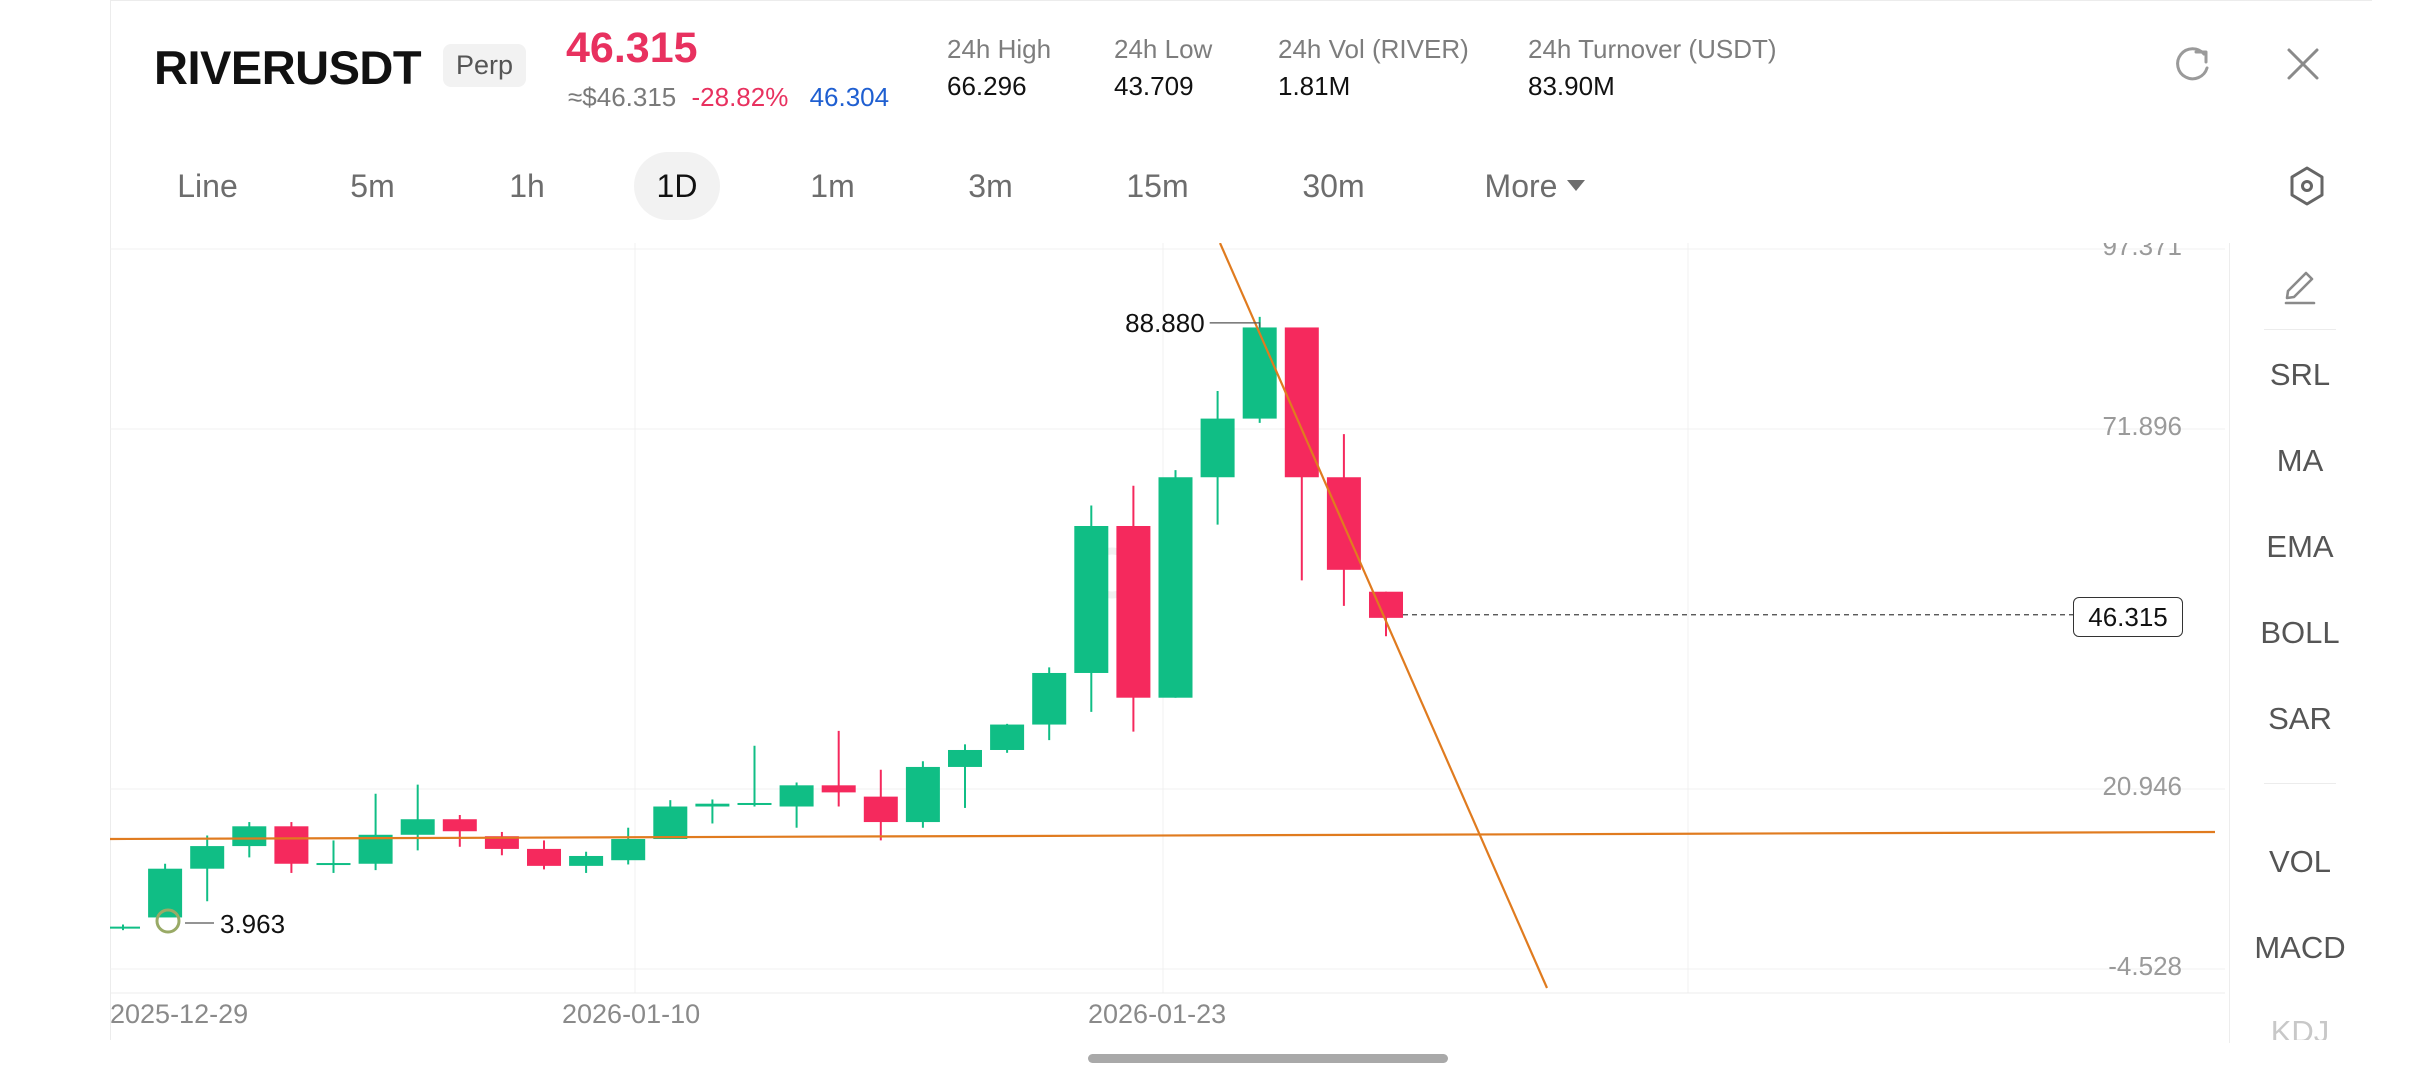 The height and width of the screenshot is (1080, 2436). What do you see at coordinates (1333, 186) in the screenshot?
I see `interval-30m: 30m` at bounding box center [1333, 186].